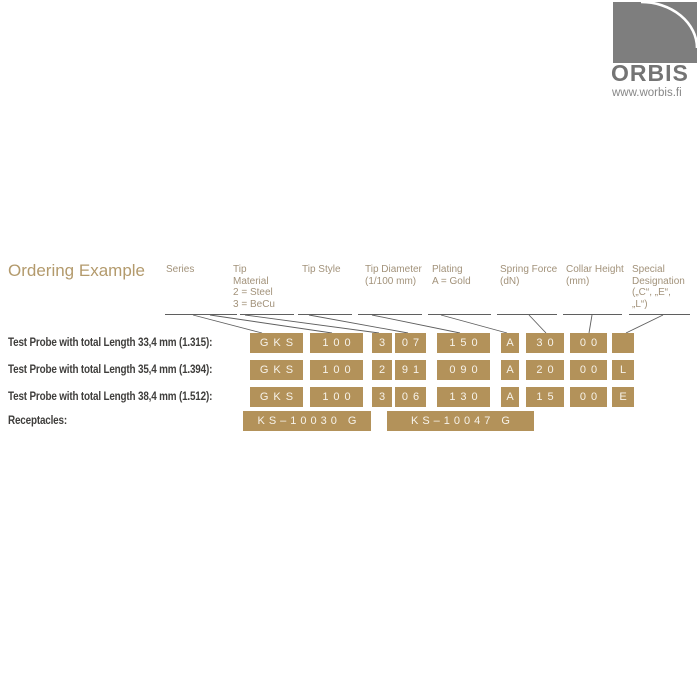 This screenshot has width=700, height=700. I want to click on col-header-line: (mm), so click(578, 281).